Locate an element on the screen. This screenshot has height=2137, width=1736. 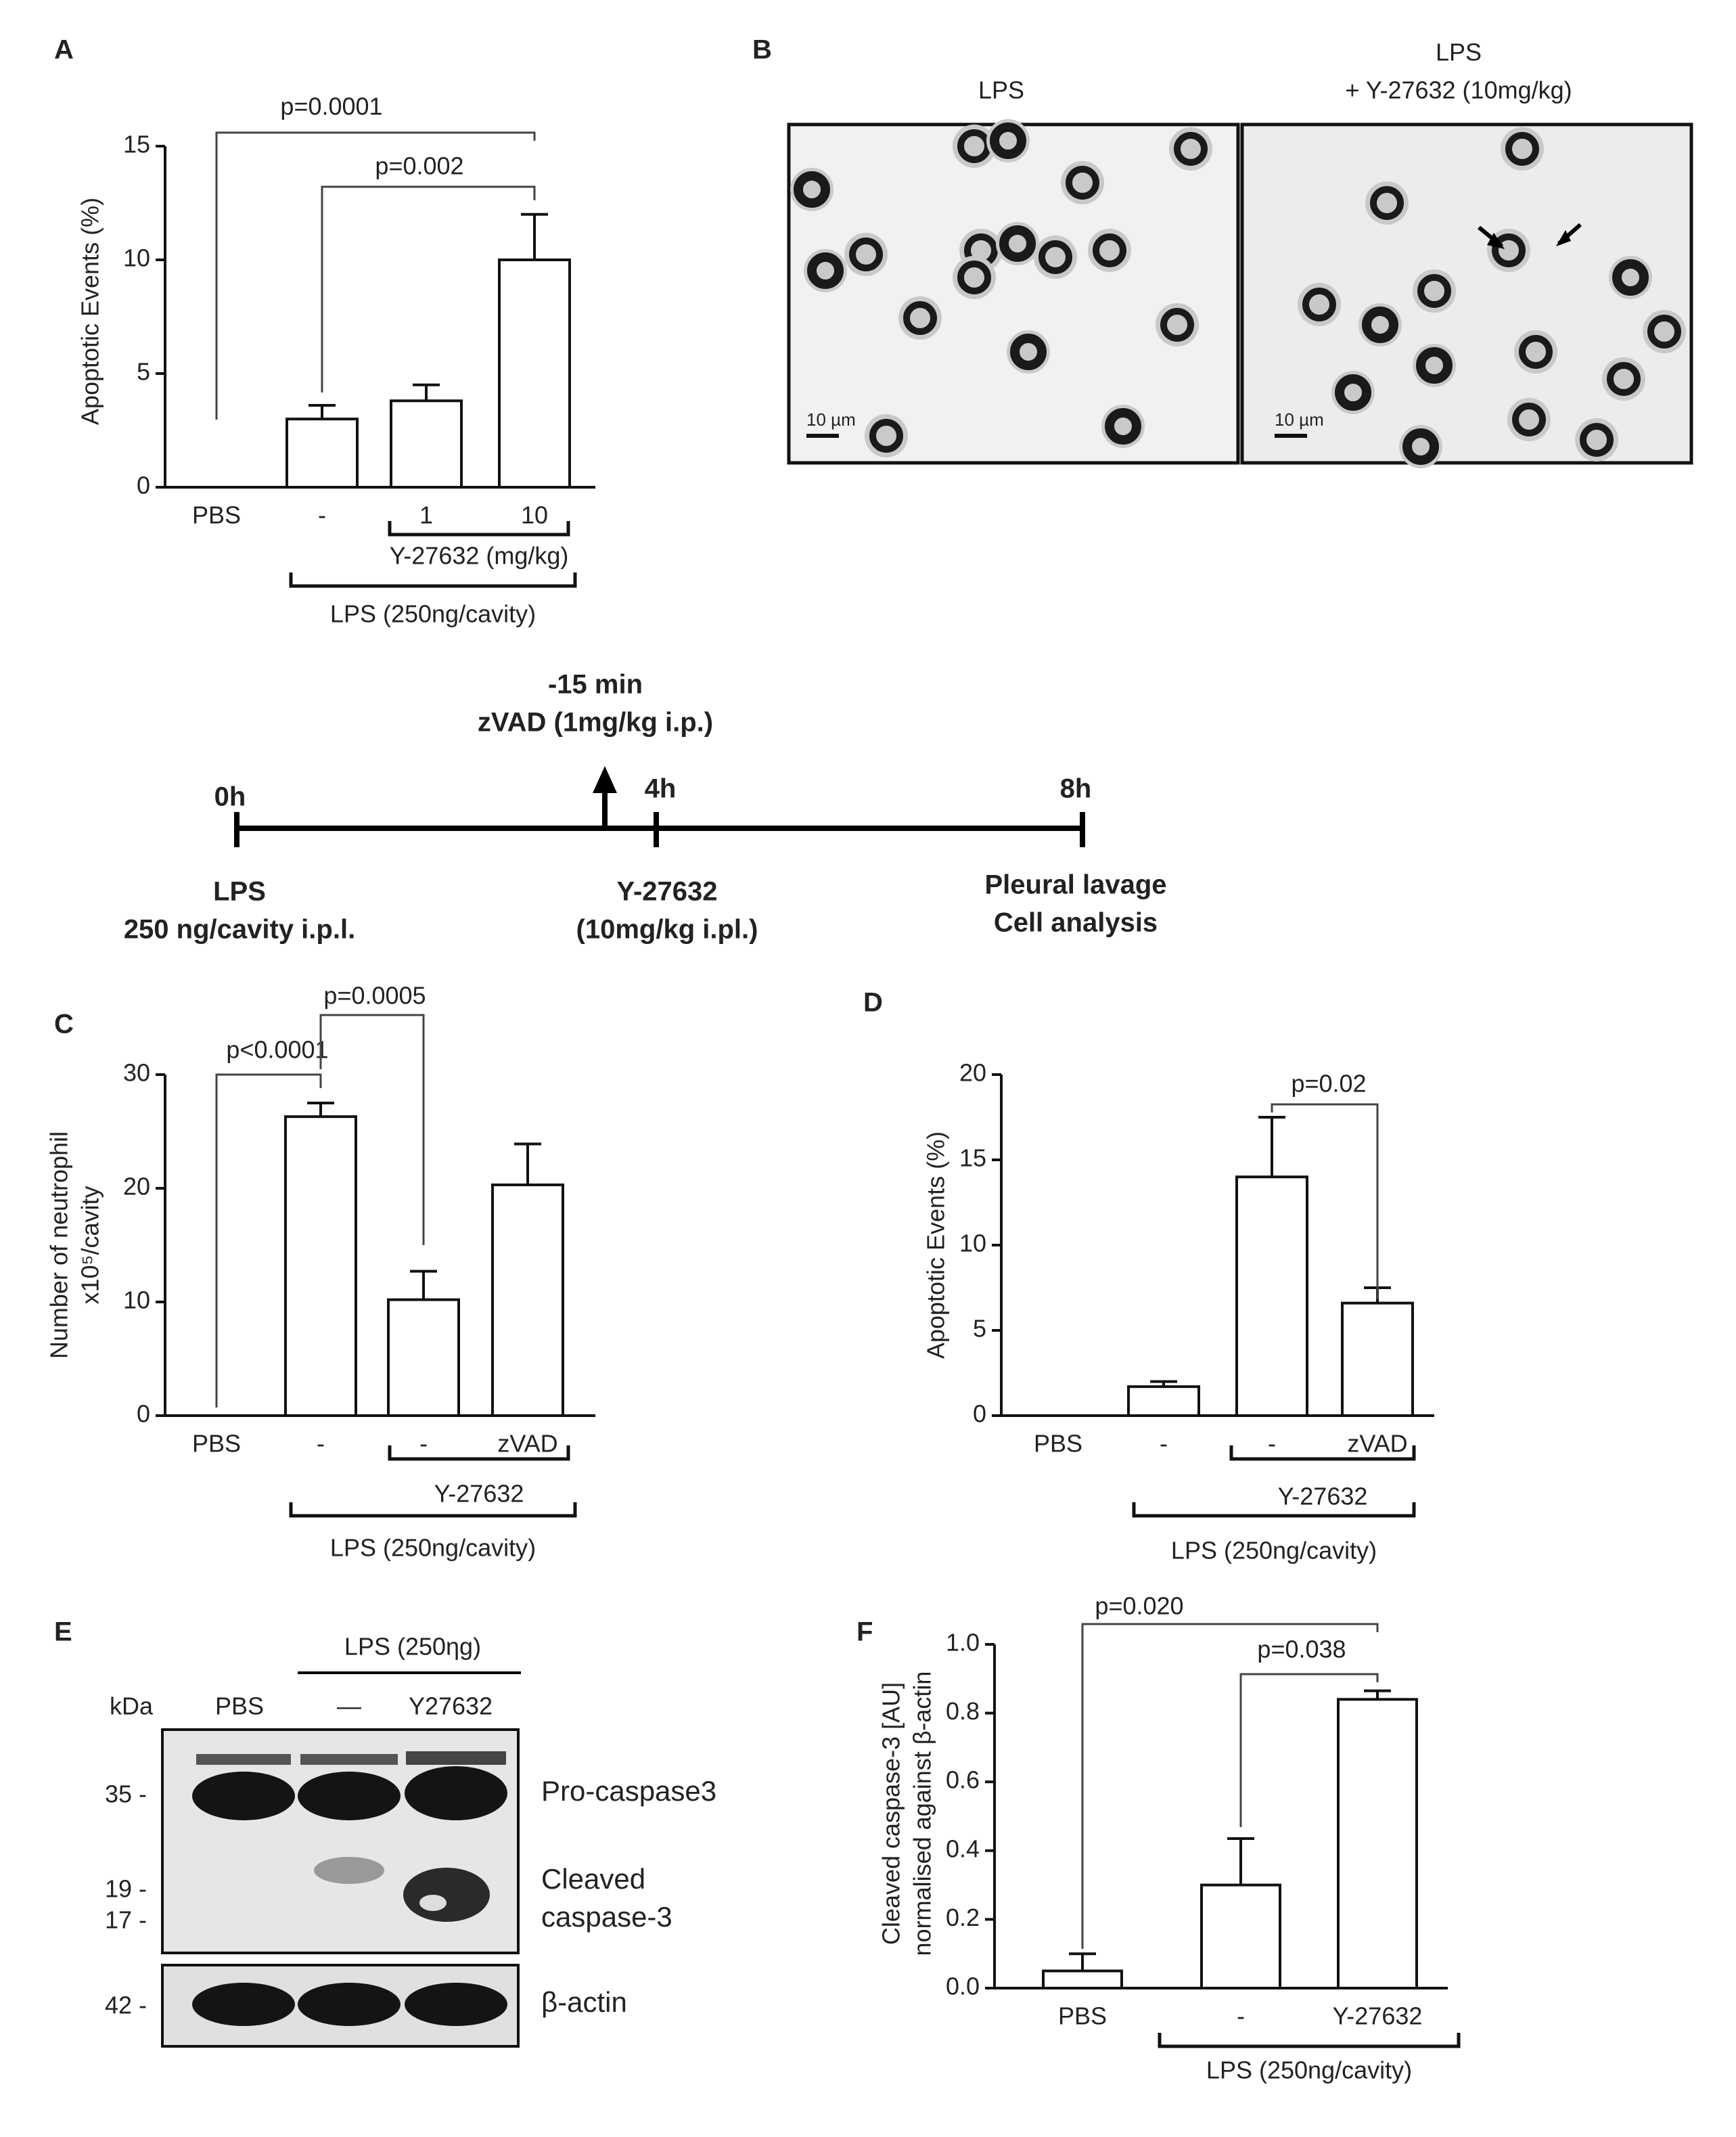
panel-label: D is located at coordinates (873, 1003).